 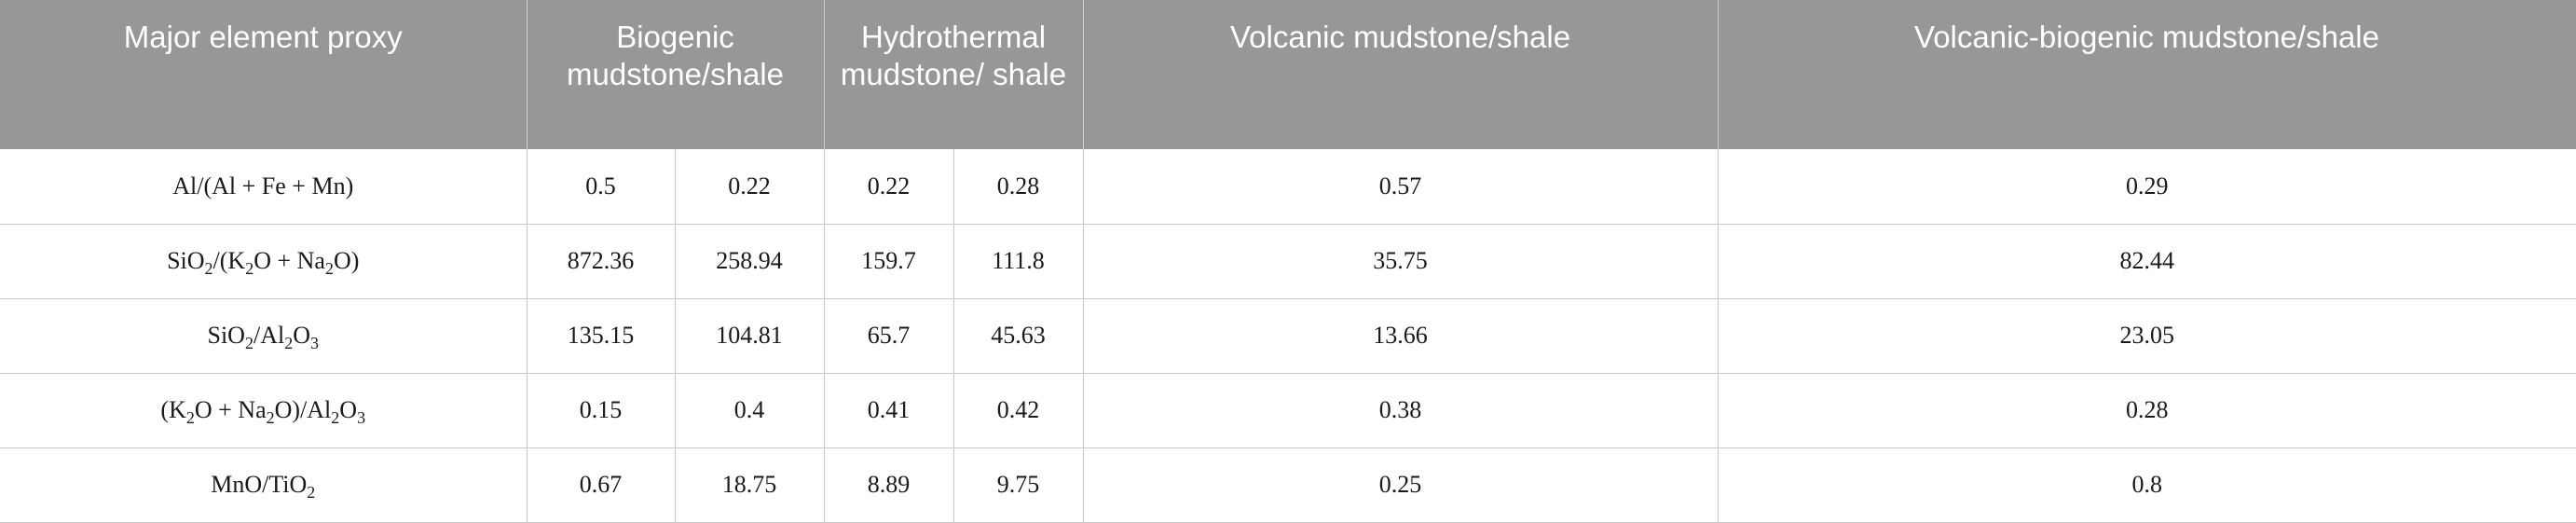 What do you see at coordinates (888, 410) in the screenshot?
I see `value-cell: 0.41` at bounding box center [888, 410].